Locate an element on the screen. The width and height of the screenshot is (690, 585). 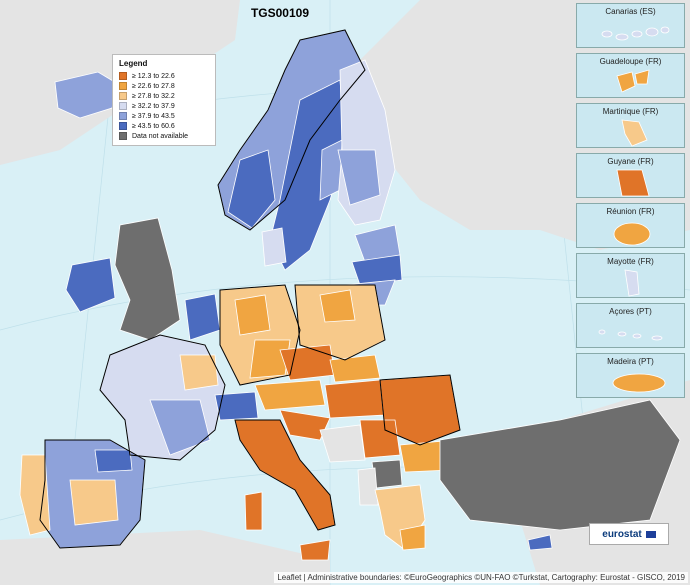
region-slovakia is located at coordinates (355, 368).